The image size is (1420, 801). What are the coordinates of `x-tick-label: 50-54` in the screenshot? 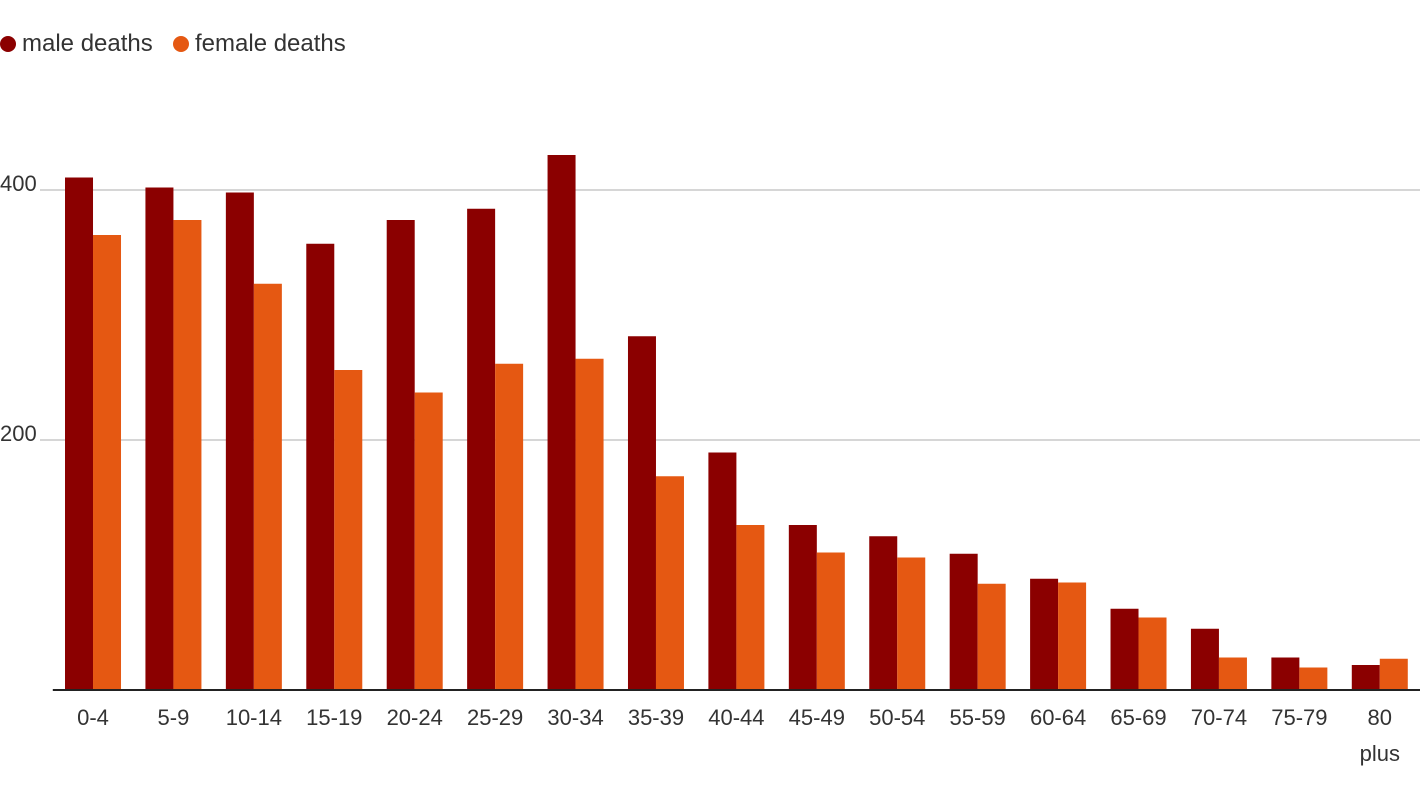 It's located at (897, 717).